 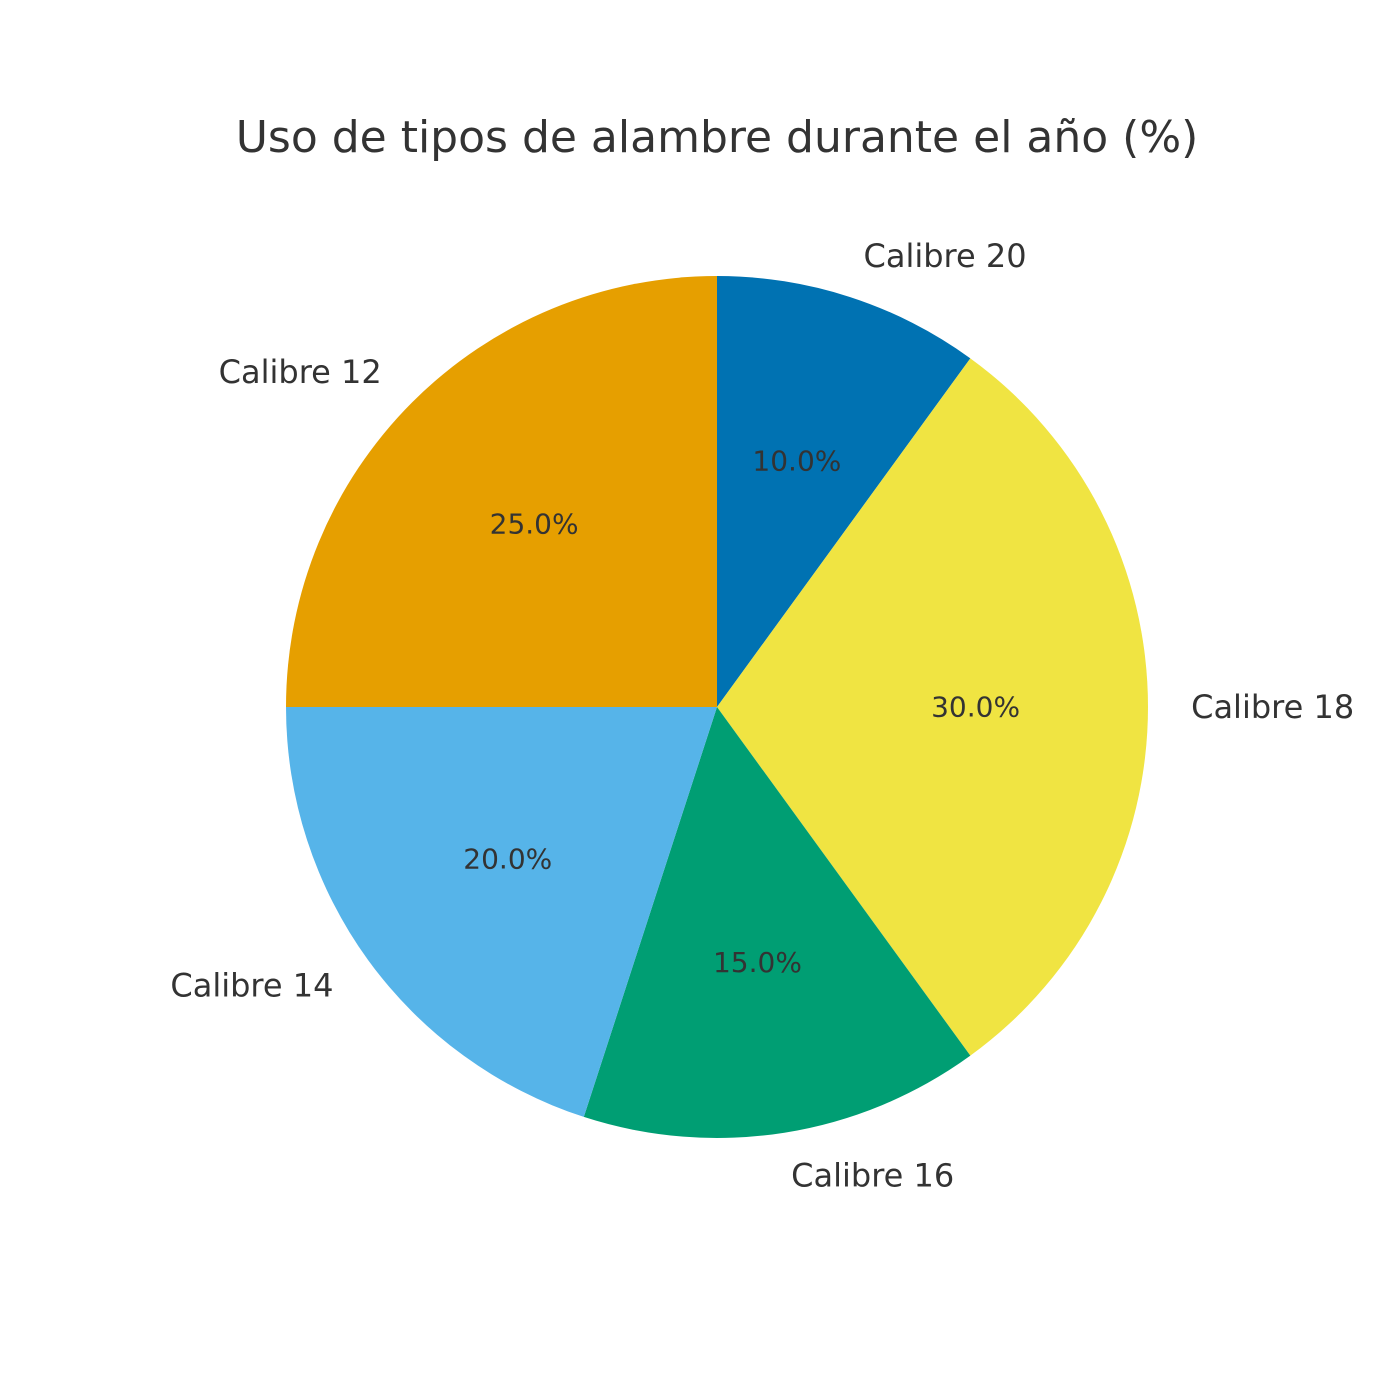 What do you see at coordinates (300, 372) in the screenshot?
I see `category-label: Calibre 12` at bounding box center [300, 372].